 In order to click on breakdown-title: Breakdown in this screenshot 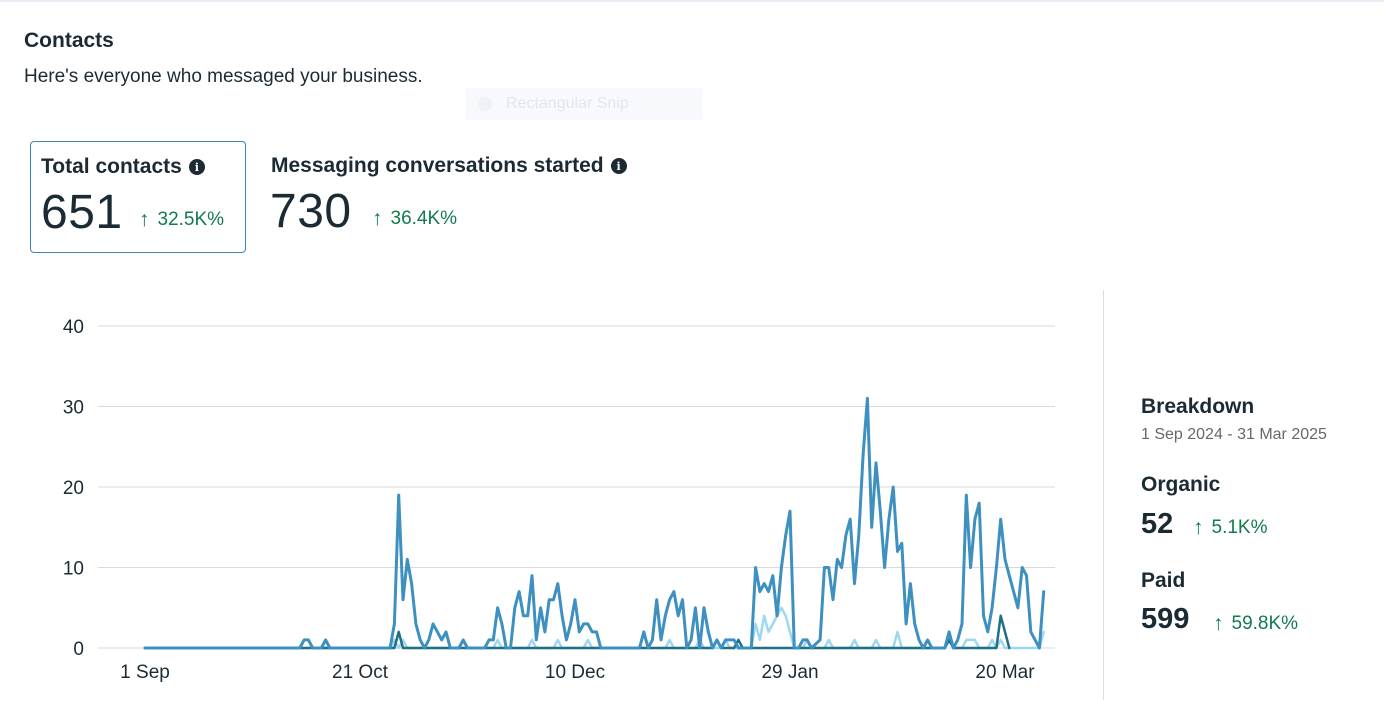, I will do `click(1198, 406)`.